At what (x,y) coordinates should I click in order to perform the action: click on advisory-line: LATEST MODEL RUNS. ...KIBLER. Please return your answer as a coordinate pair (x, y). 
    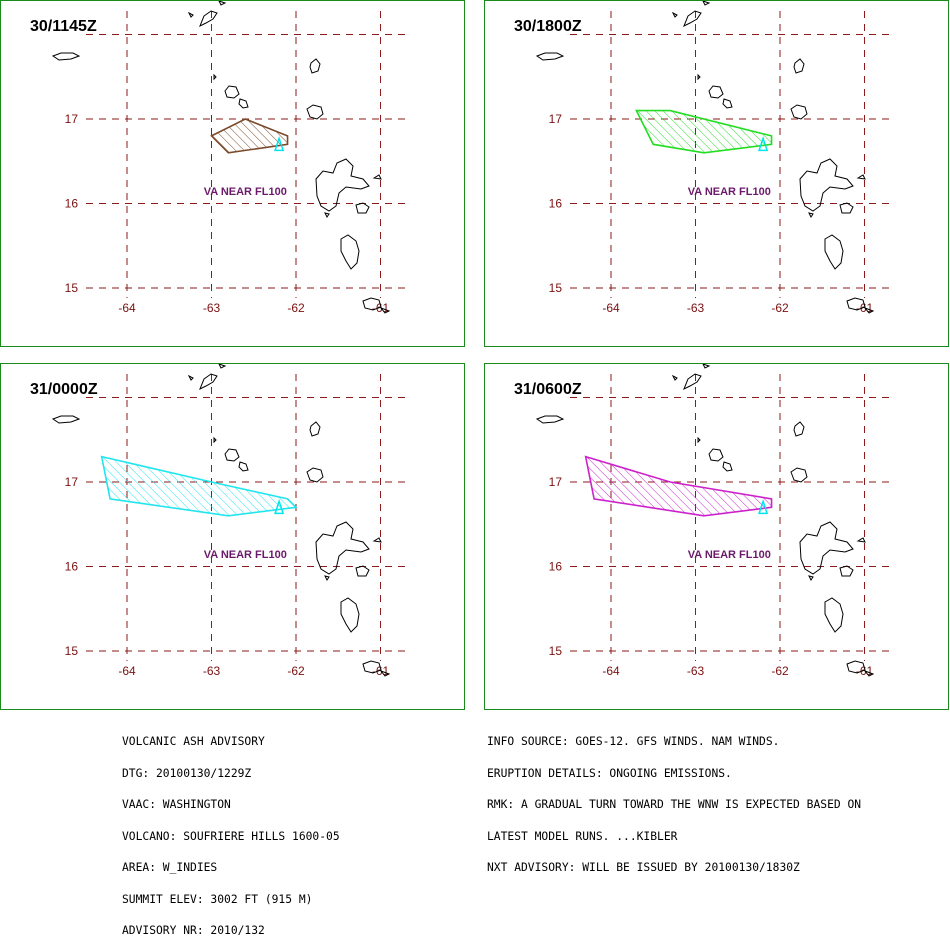
    Looking at the image, I should click on (582, 836).